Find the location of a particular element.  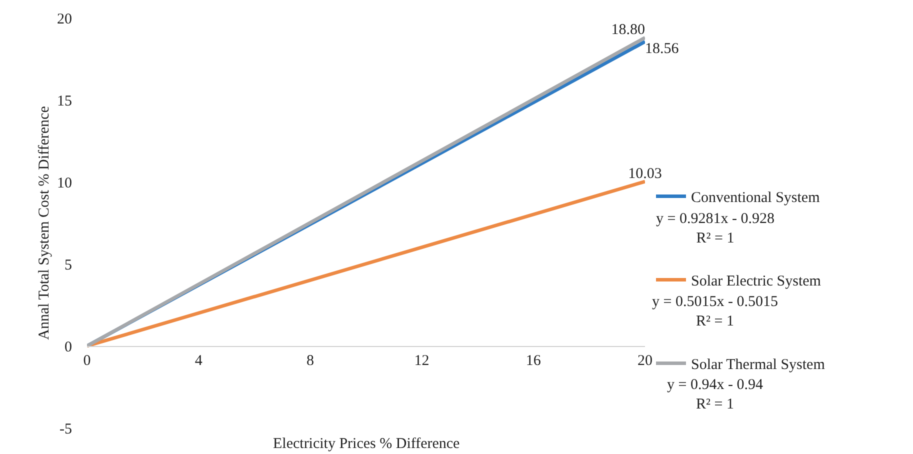

data-label: 10.03 is located at coordinates (645, 174).